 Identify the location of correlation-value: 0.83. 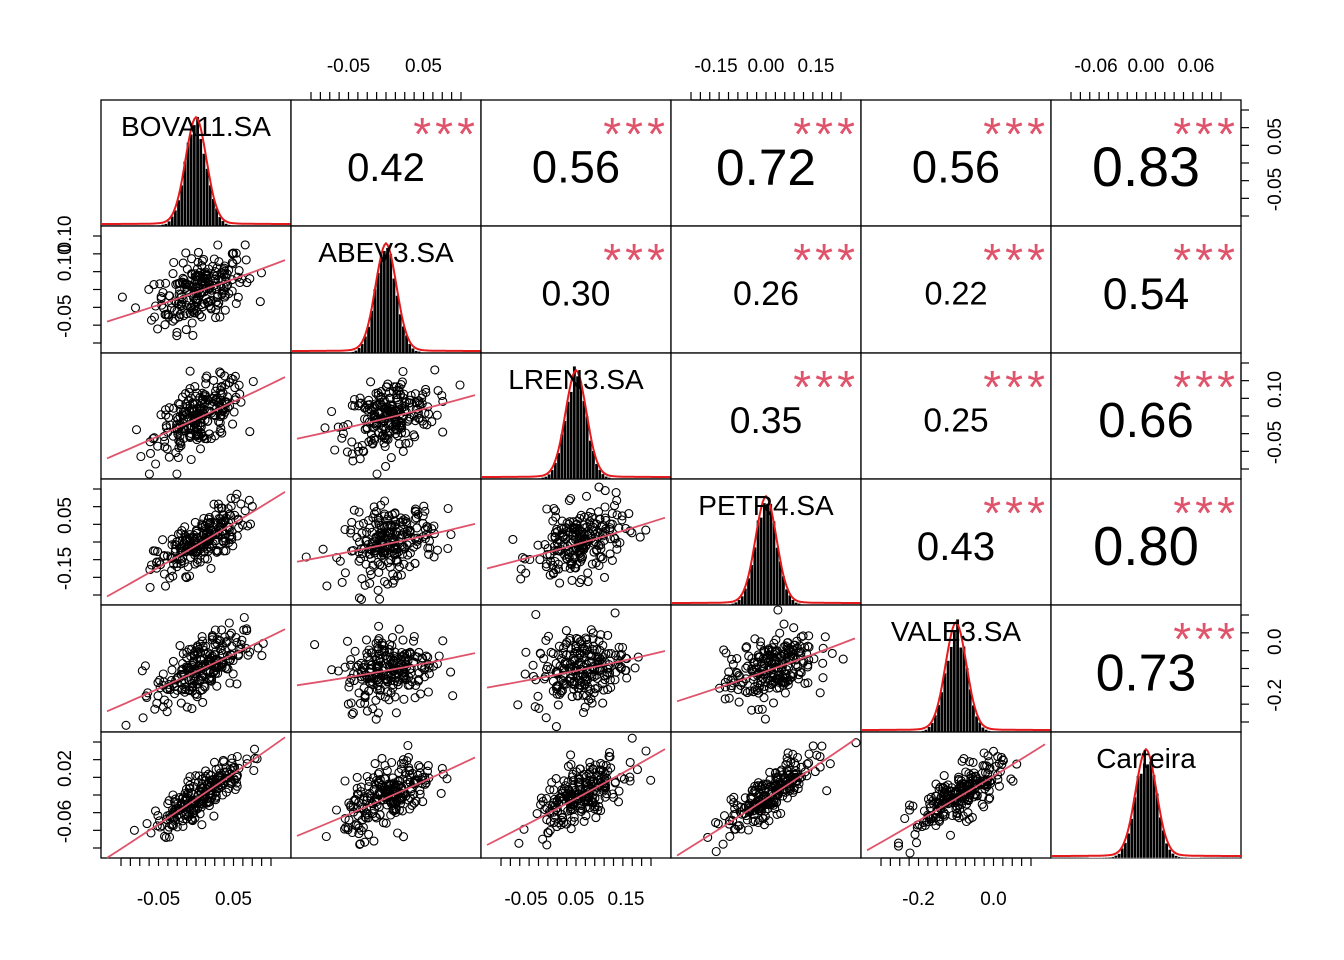
(1146, 167).